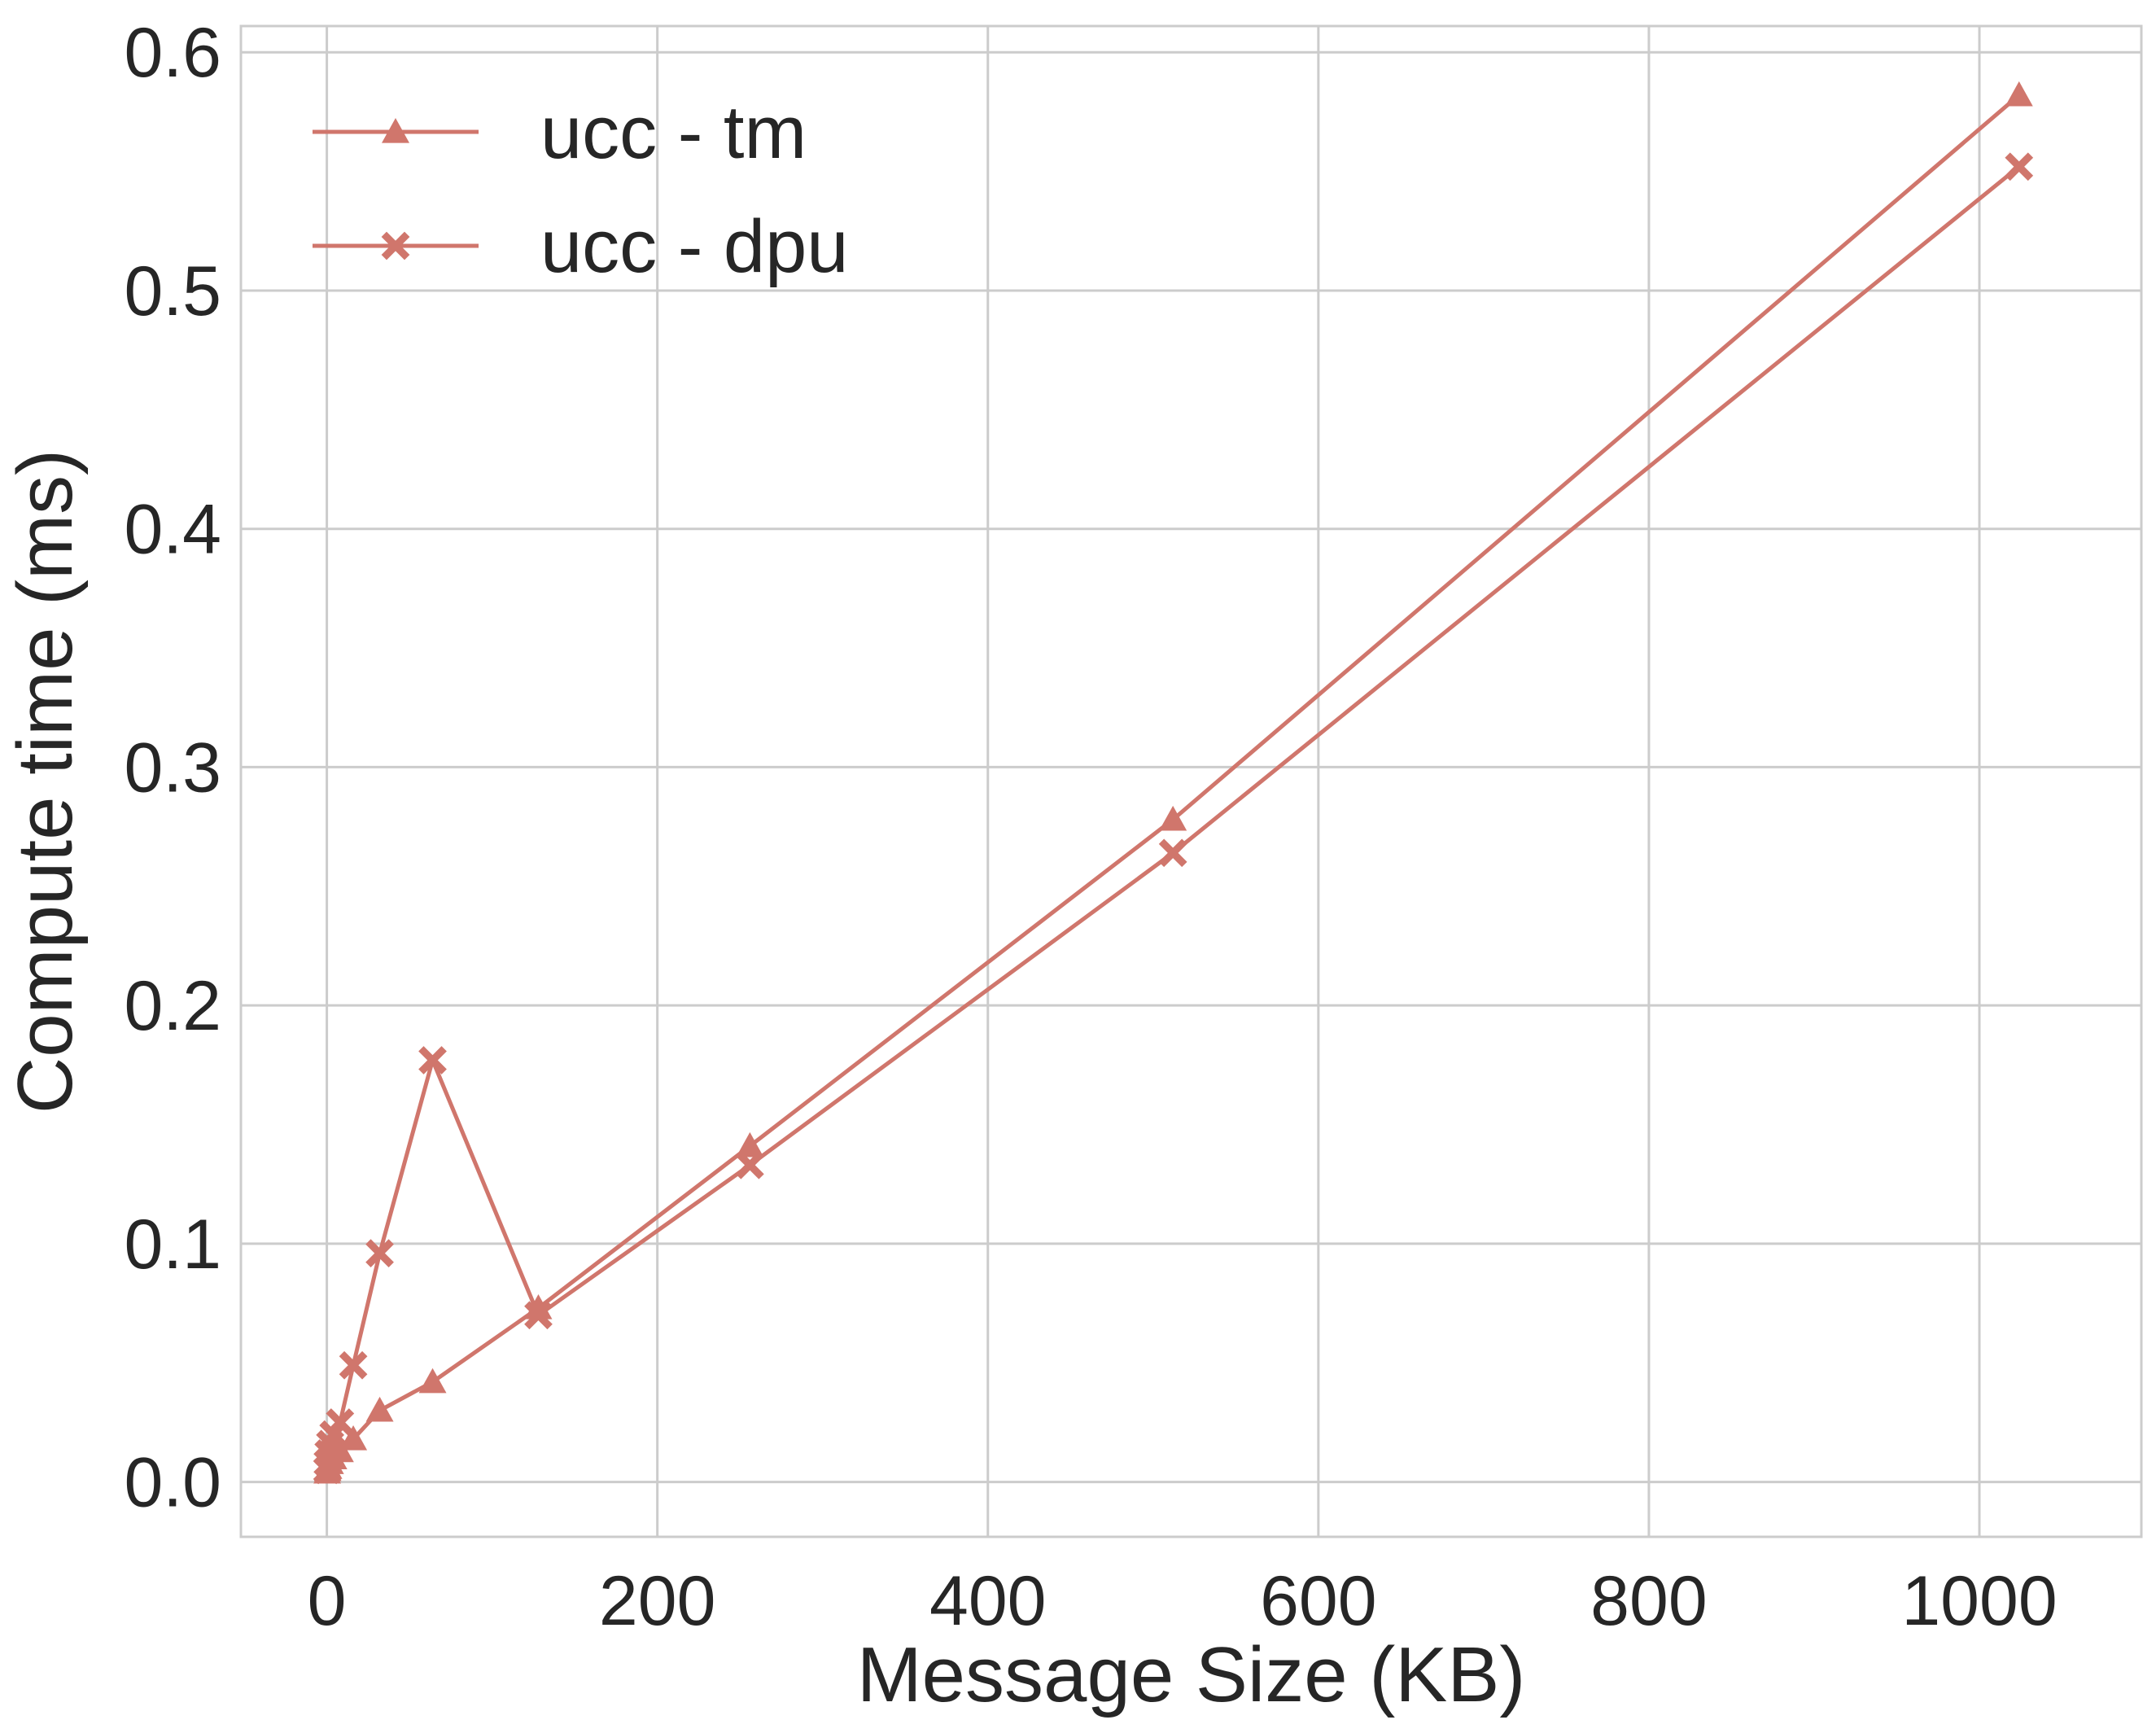  What do you see at coordinates (172, 53) in the screenshot?
I see `y-tick-label: 0.6` at bounding box center [172, 53].